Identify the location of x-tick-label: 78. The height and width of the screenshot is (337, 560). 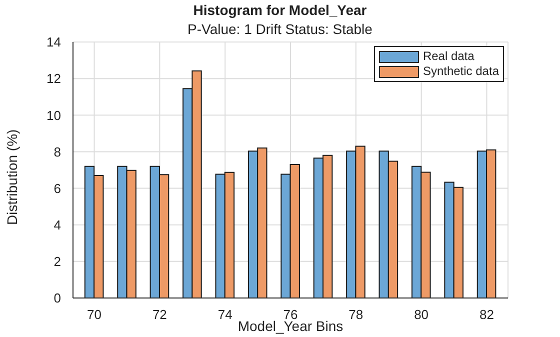
(356, 314).